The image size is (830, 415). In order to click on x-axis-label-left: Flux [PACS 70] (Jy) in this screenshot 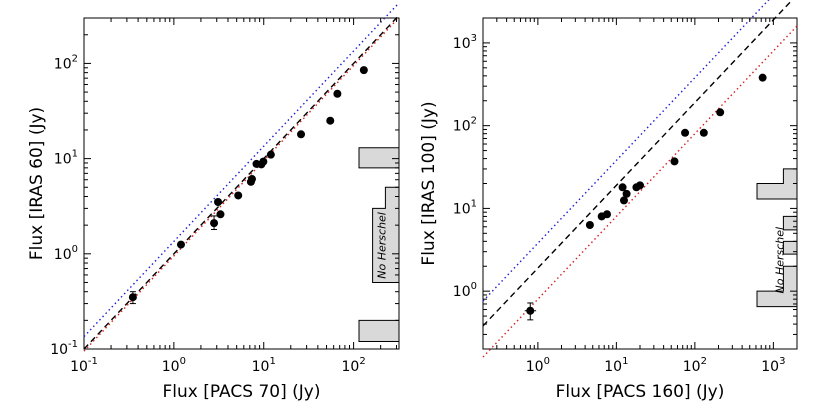, I will do `click(242, 392)`.